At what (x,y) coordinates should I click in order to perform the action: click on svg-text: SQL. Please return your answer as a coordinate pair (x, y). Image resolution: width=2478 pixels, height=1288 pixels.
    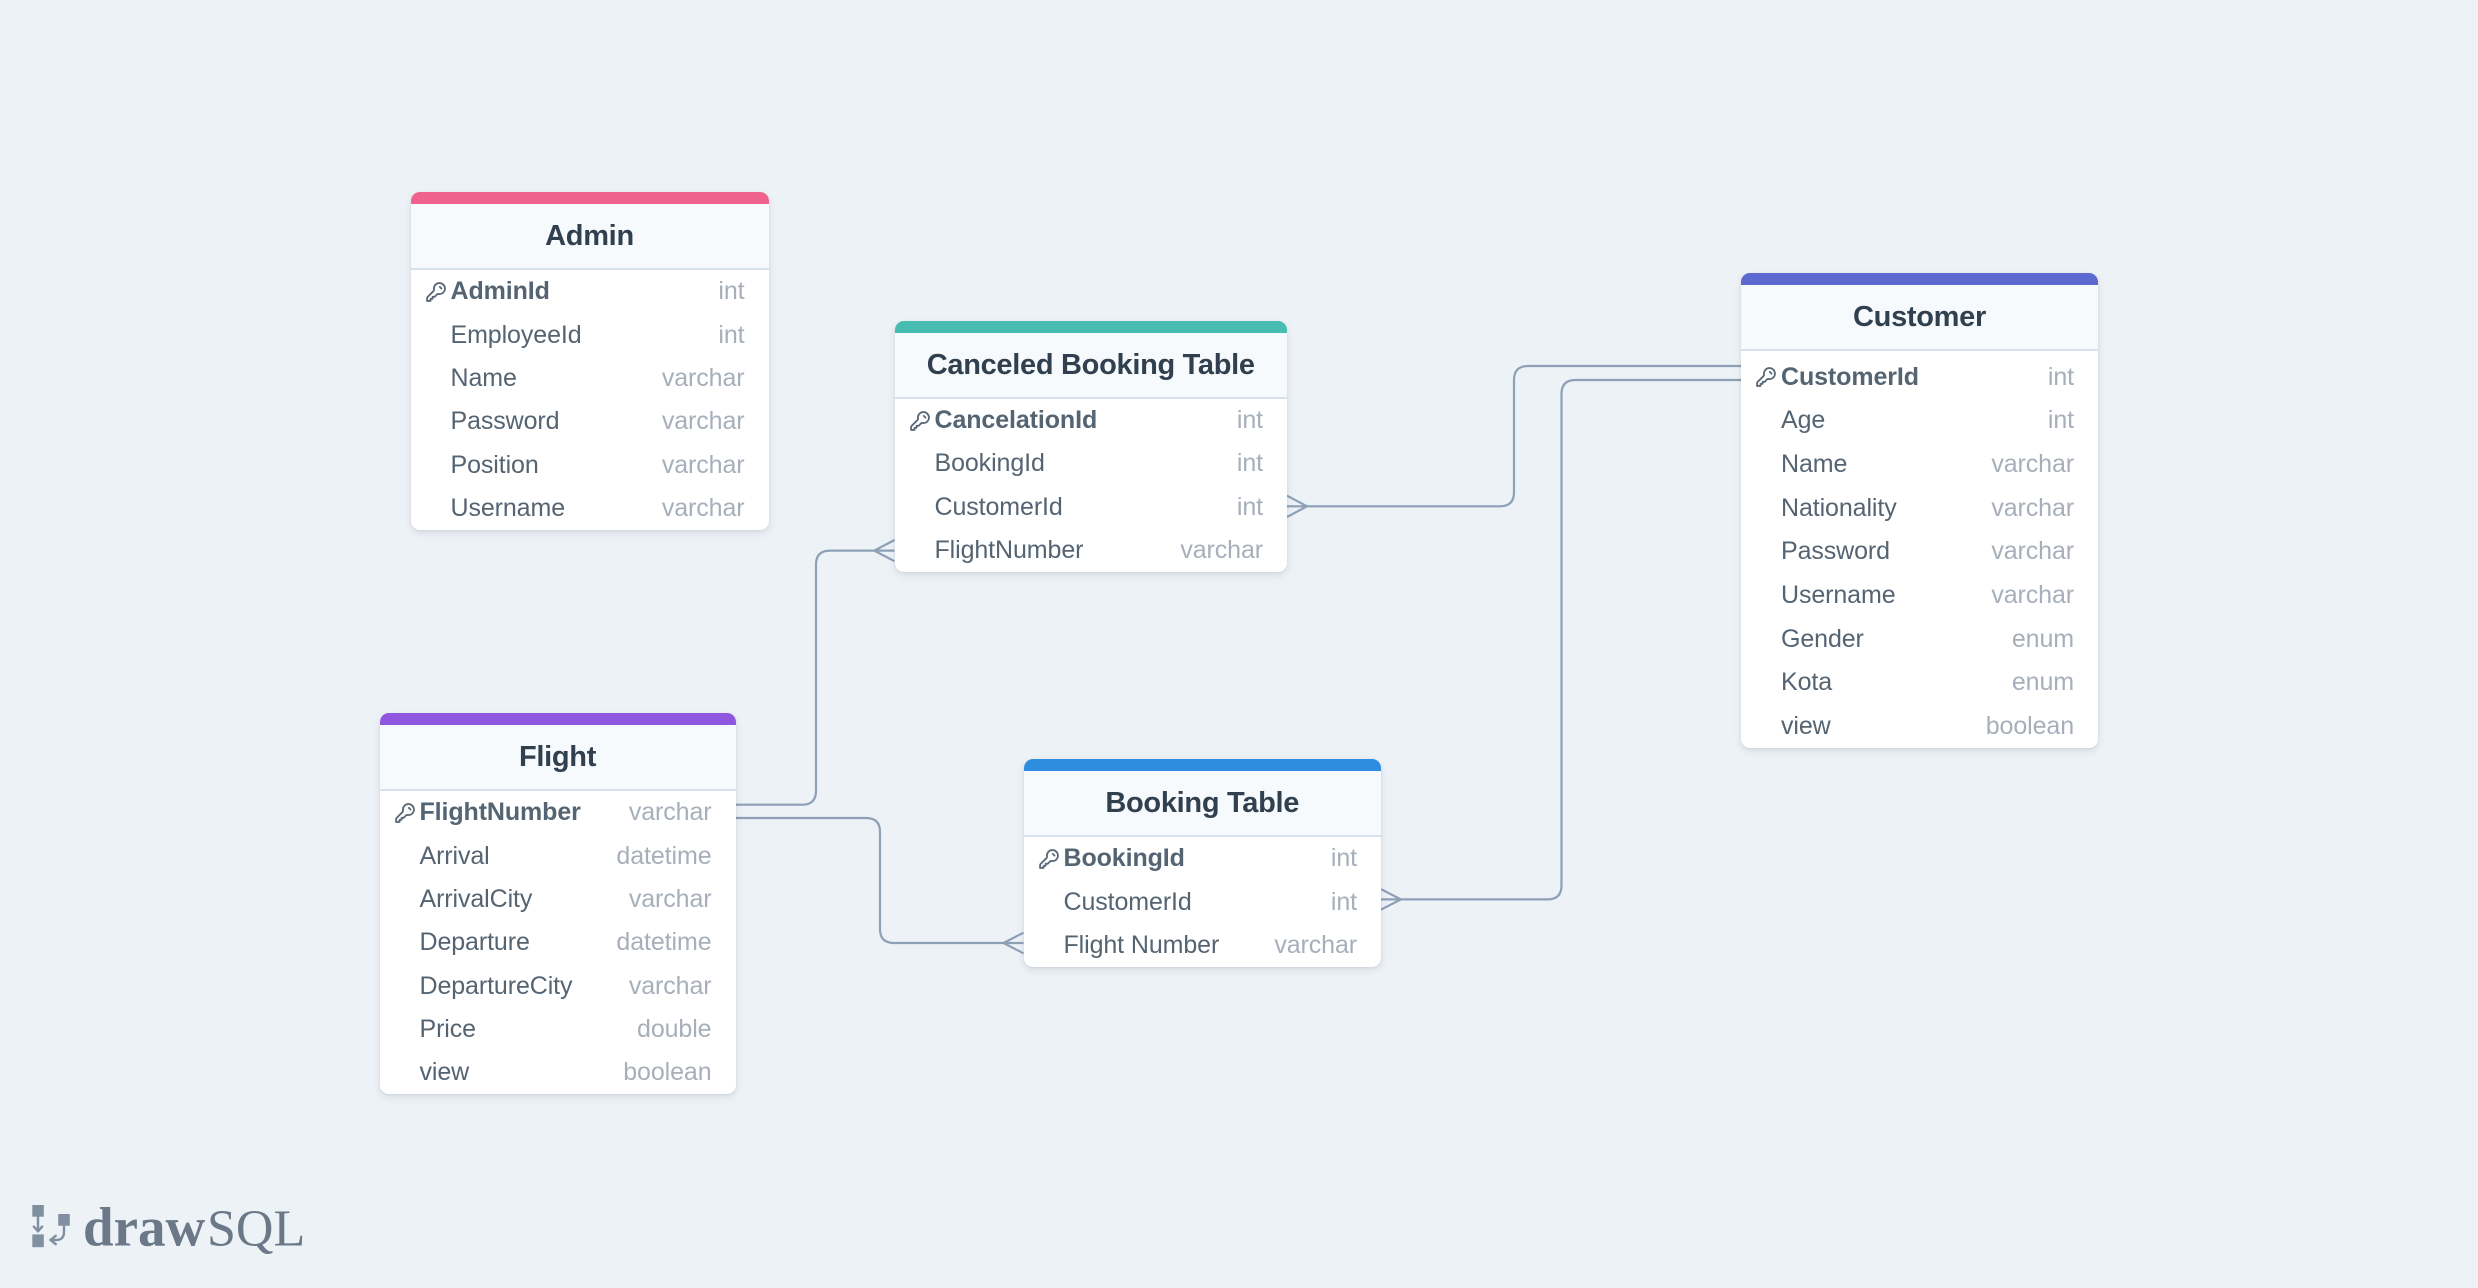
    Looking at the image, I should click on (256, 1229).